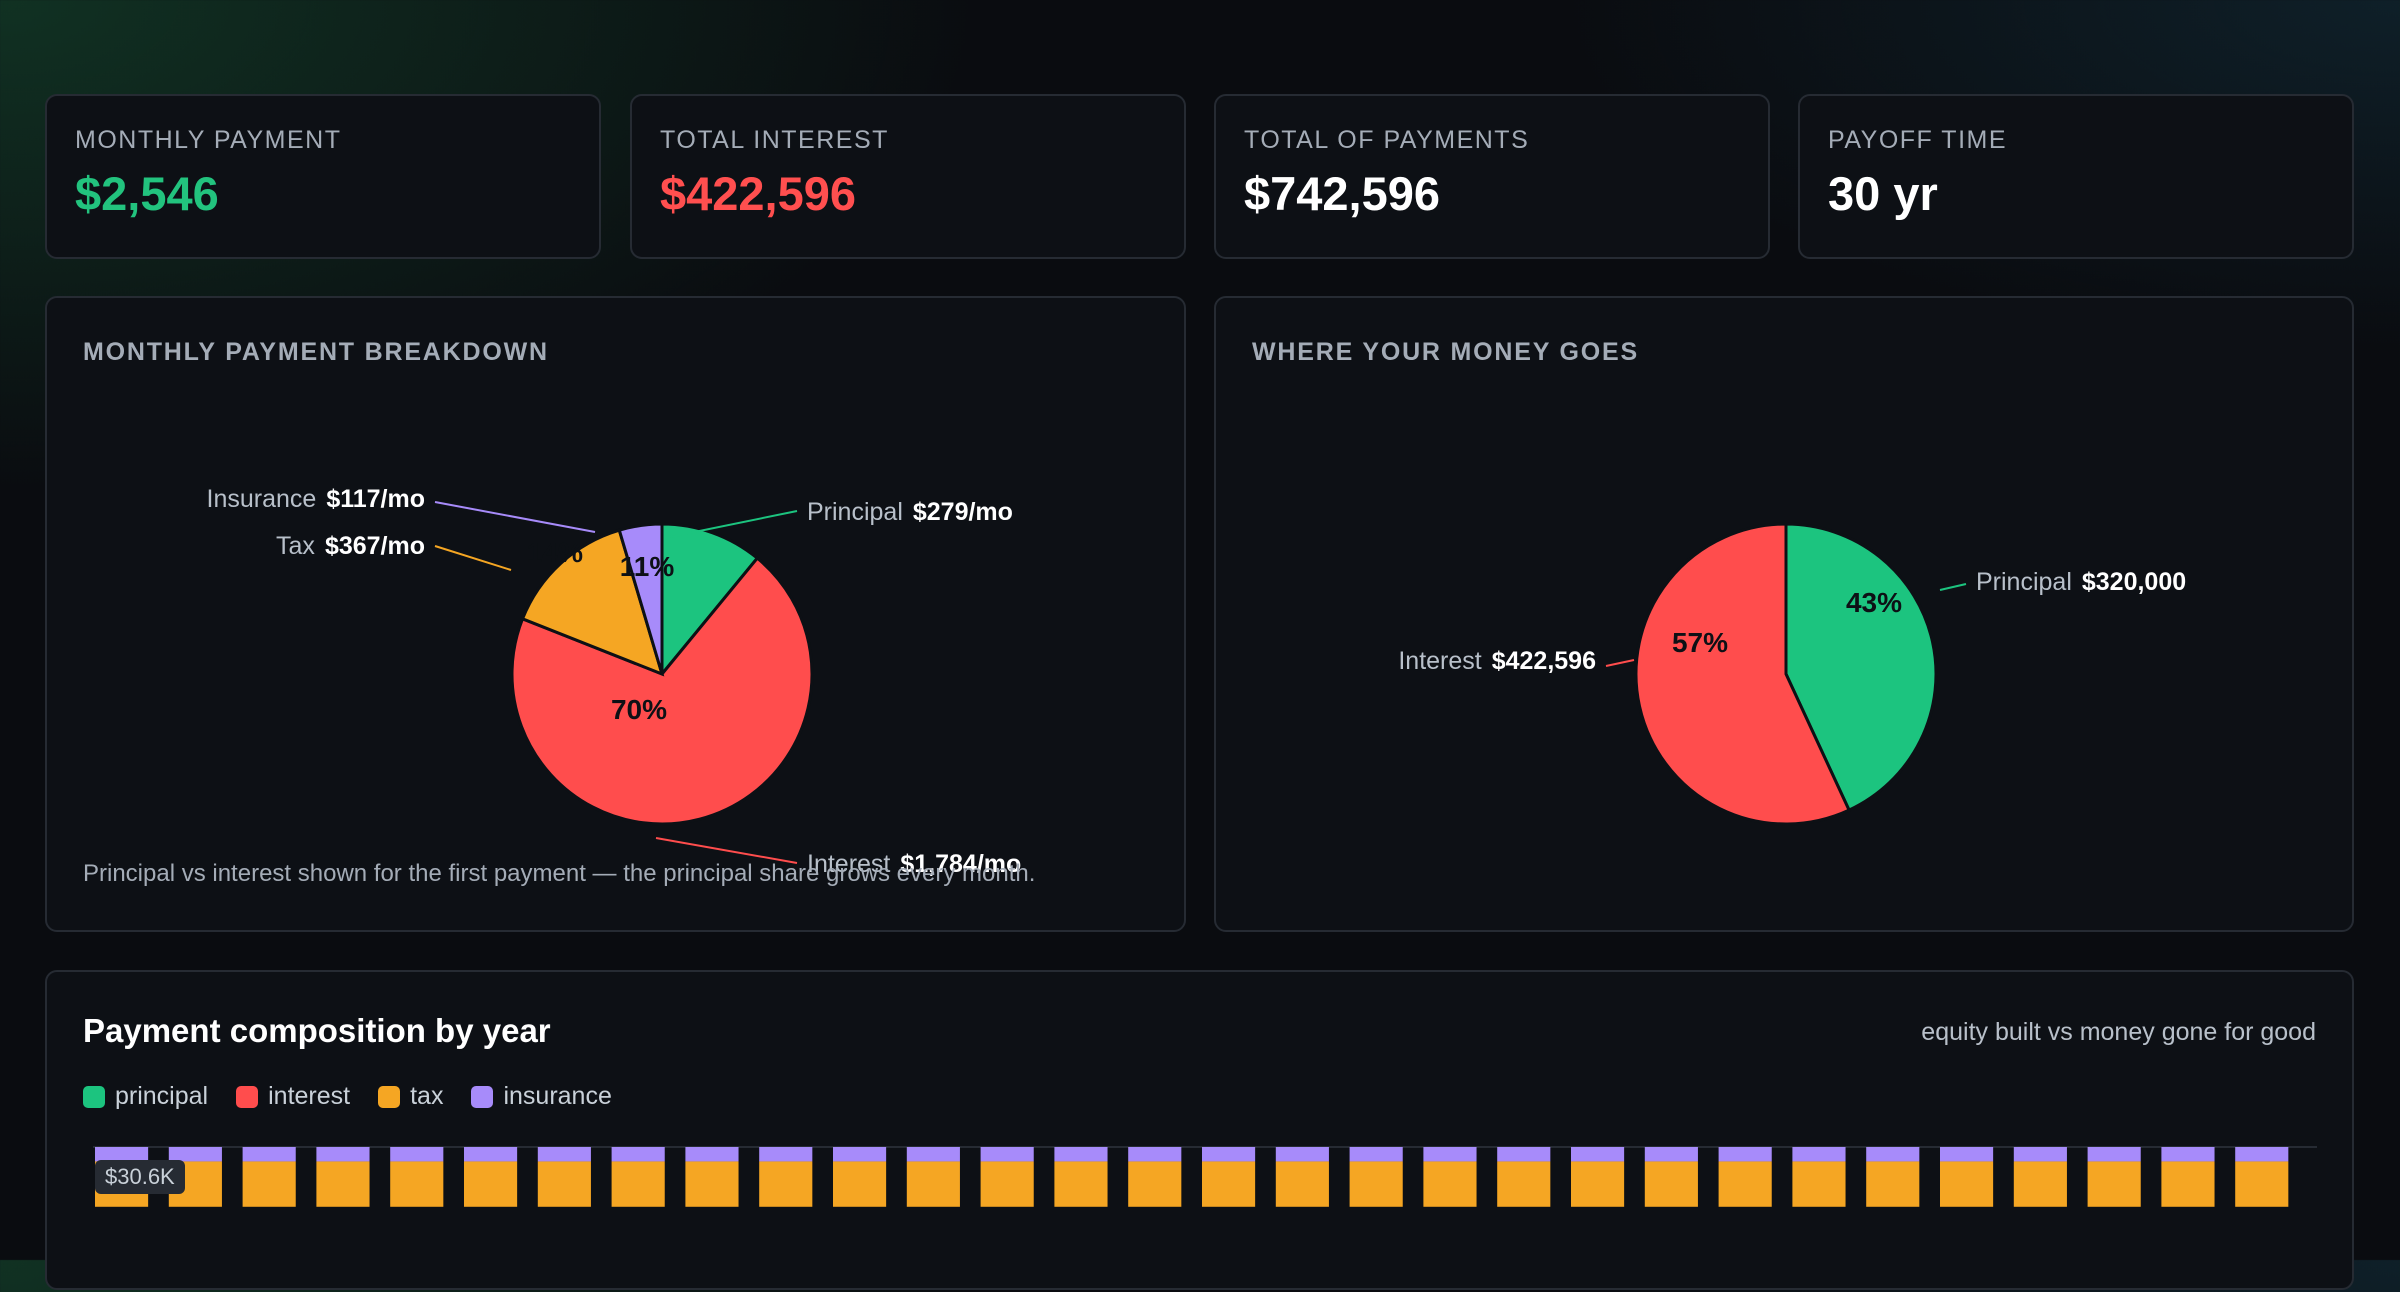 The height and width of the screenshot is (1292, 2400). I want to click on stat-label: TOTAL OF PAYMENTS, so click(1387, 140).